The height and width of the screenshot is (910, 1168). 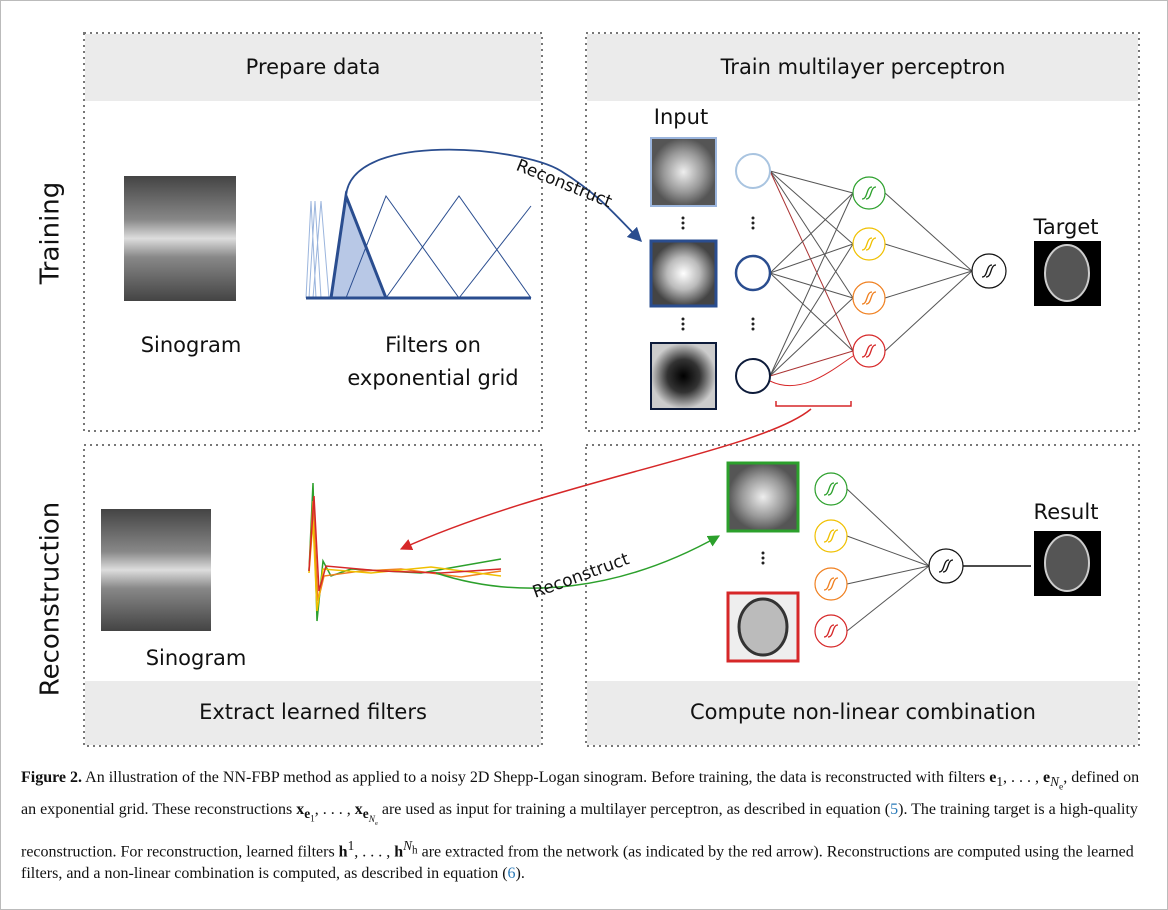 I want to click on caption-run: e1, so click(x=309, y=815).